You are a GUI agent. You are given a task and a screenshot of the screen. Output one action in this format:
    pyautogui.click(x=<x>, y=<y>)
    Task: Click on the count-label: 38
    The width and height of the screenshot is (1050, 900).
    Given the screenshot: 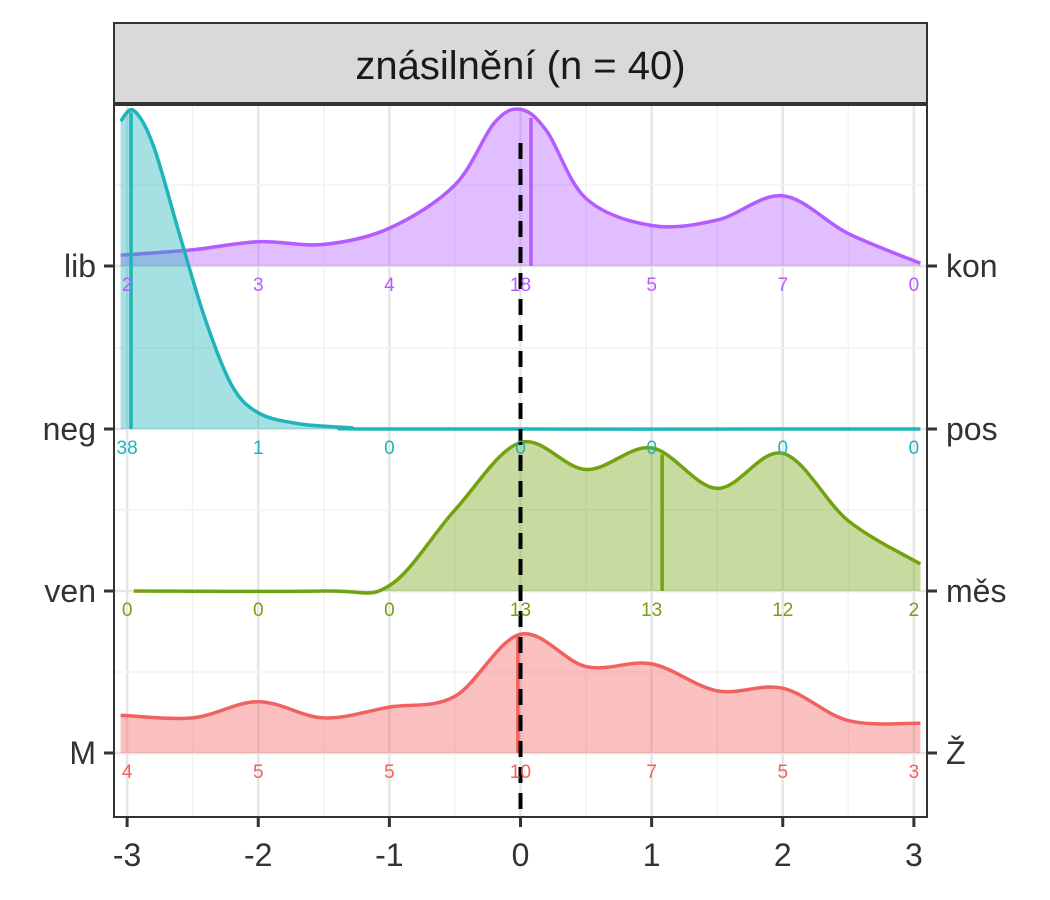 What is the action you would take?
    pyautogui.click(x=127, y=448)
    